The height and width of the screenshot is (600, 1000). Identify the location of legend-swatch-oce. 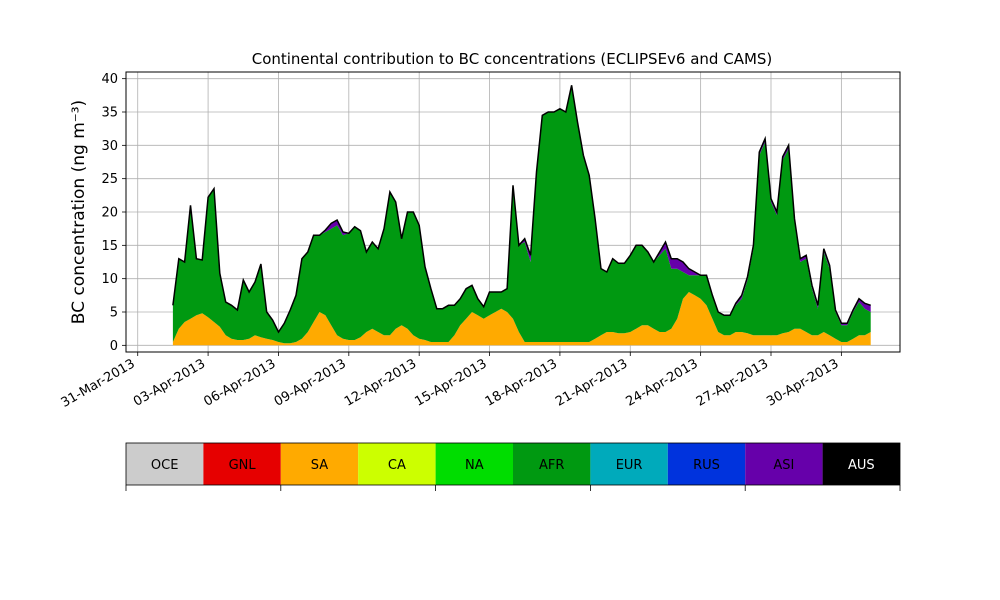
(165, 464).